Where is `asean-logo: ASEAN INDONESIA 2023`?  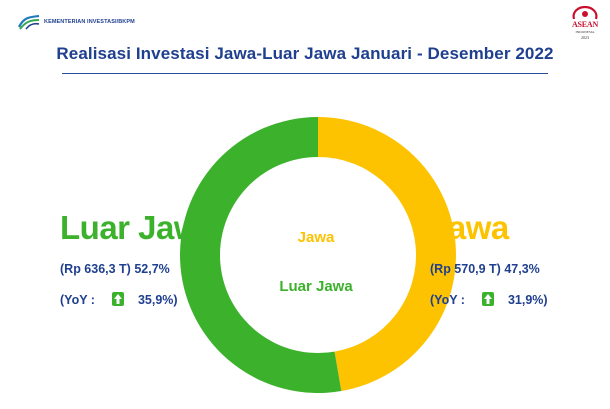 asean-logo: ASEAN INDONESIA 2023 is located at coordinates (585, 26).